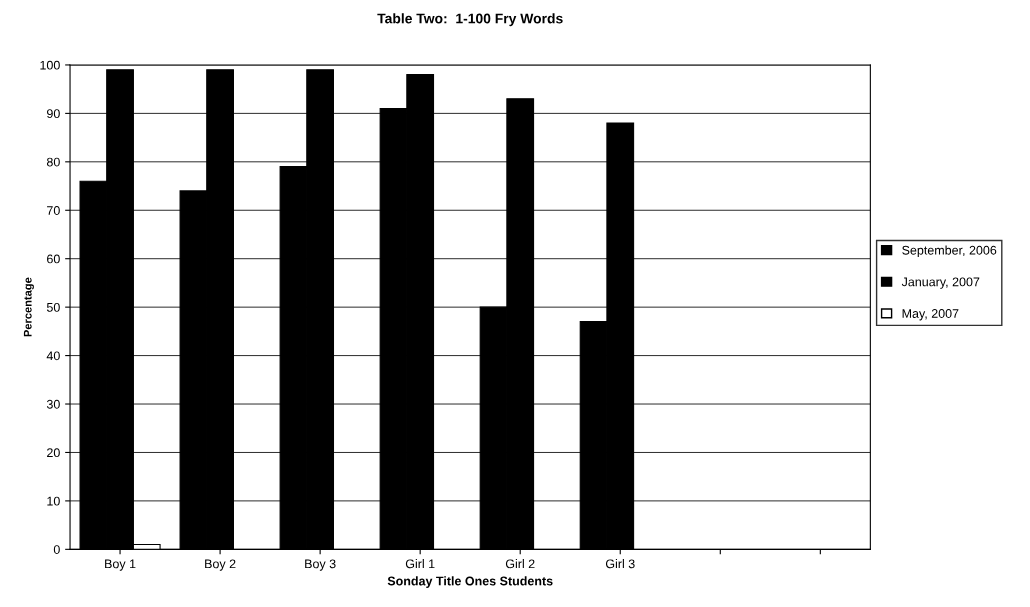  What do you see at coordinates (53, 162) in the screenshot?
I see `y-tick-label: 80` at bounding box center [53, 162].